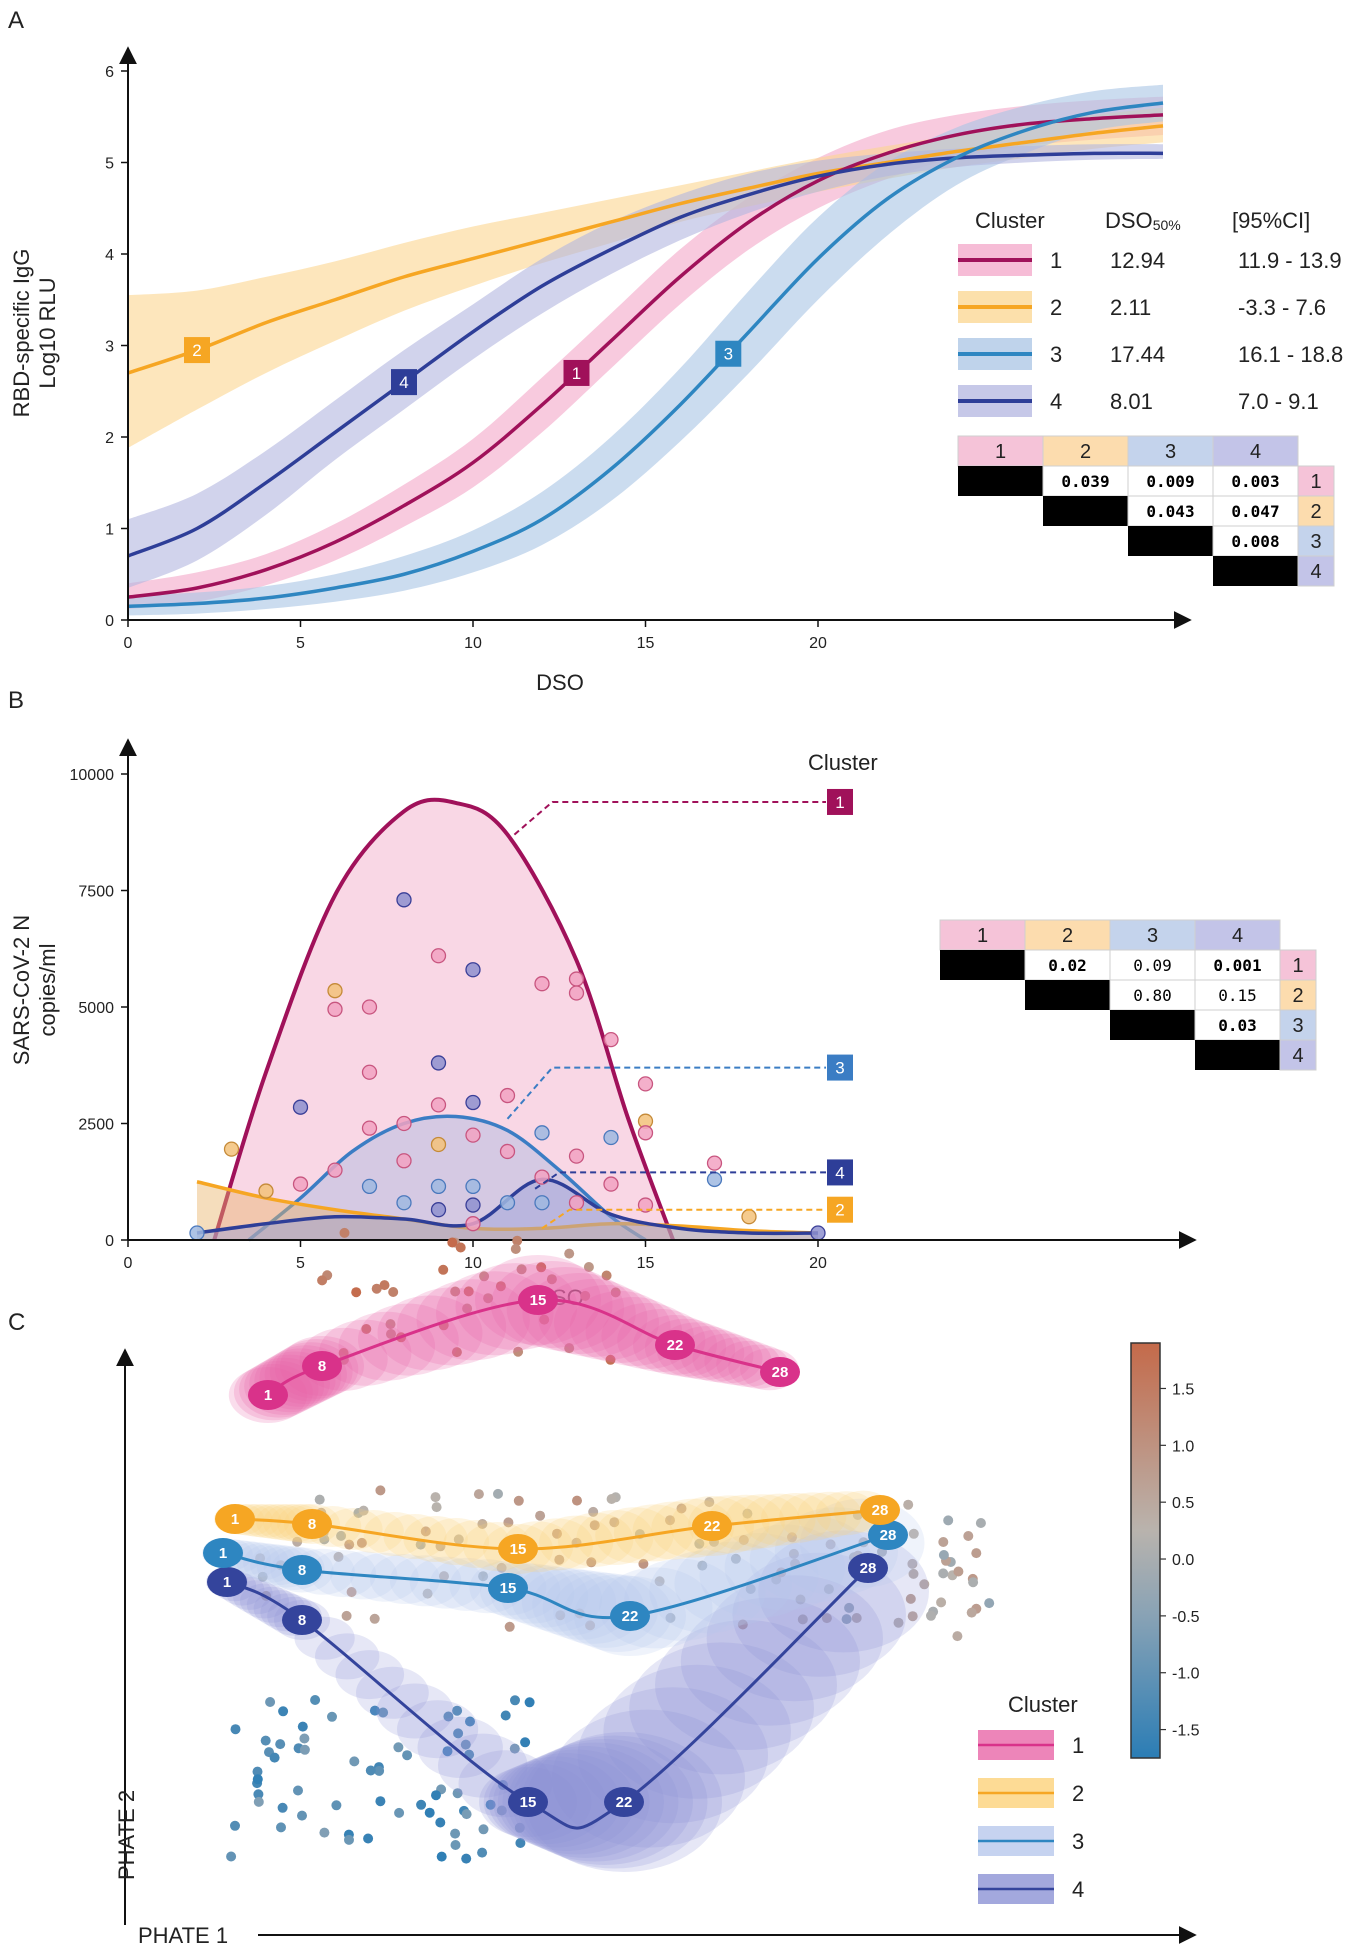 The height and width of the screenshot is (1948, 1350). Describe the element at coordinates (34, 990) in the screenshot. I see `panel-b-y-label: SARS-CoV-2 Ncopies/ml` at that location.